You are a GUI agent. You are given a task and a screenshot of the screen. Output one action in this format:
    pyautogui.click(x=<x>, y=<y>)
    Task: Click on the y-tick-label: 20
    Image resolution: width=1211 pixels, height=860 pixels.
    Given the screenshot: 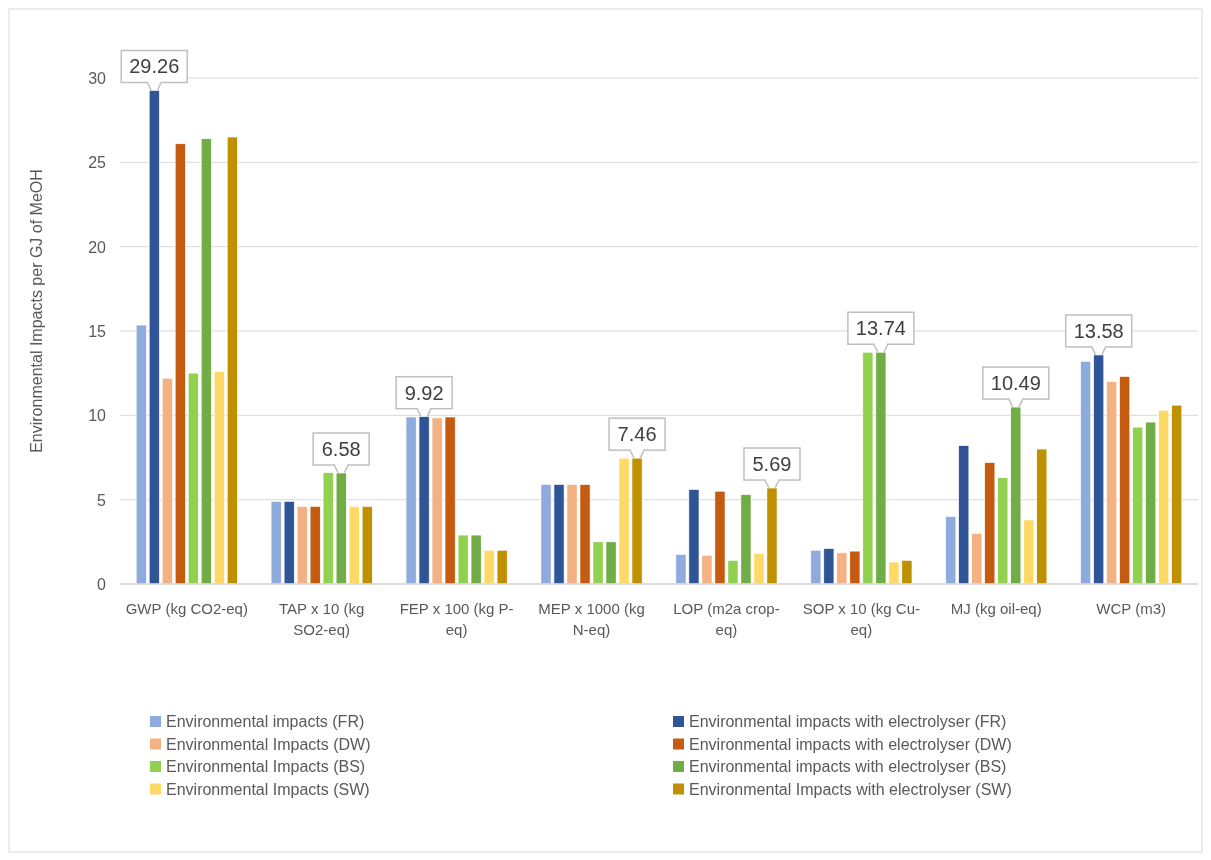 What is the action you would take?
    pyautogui.click(x=97, y=247)
    